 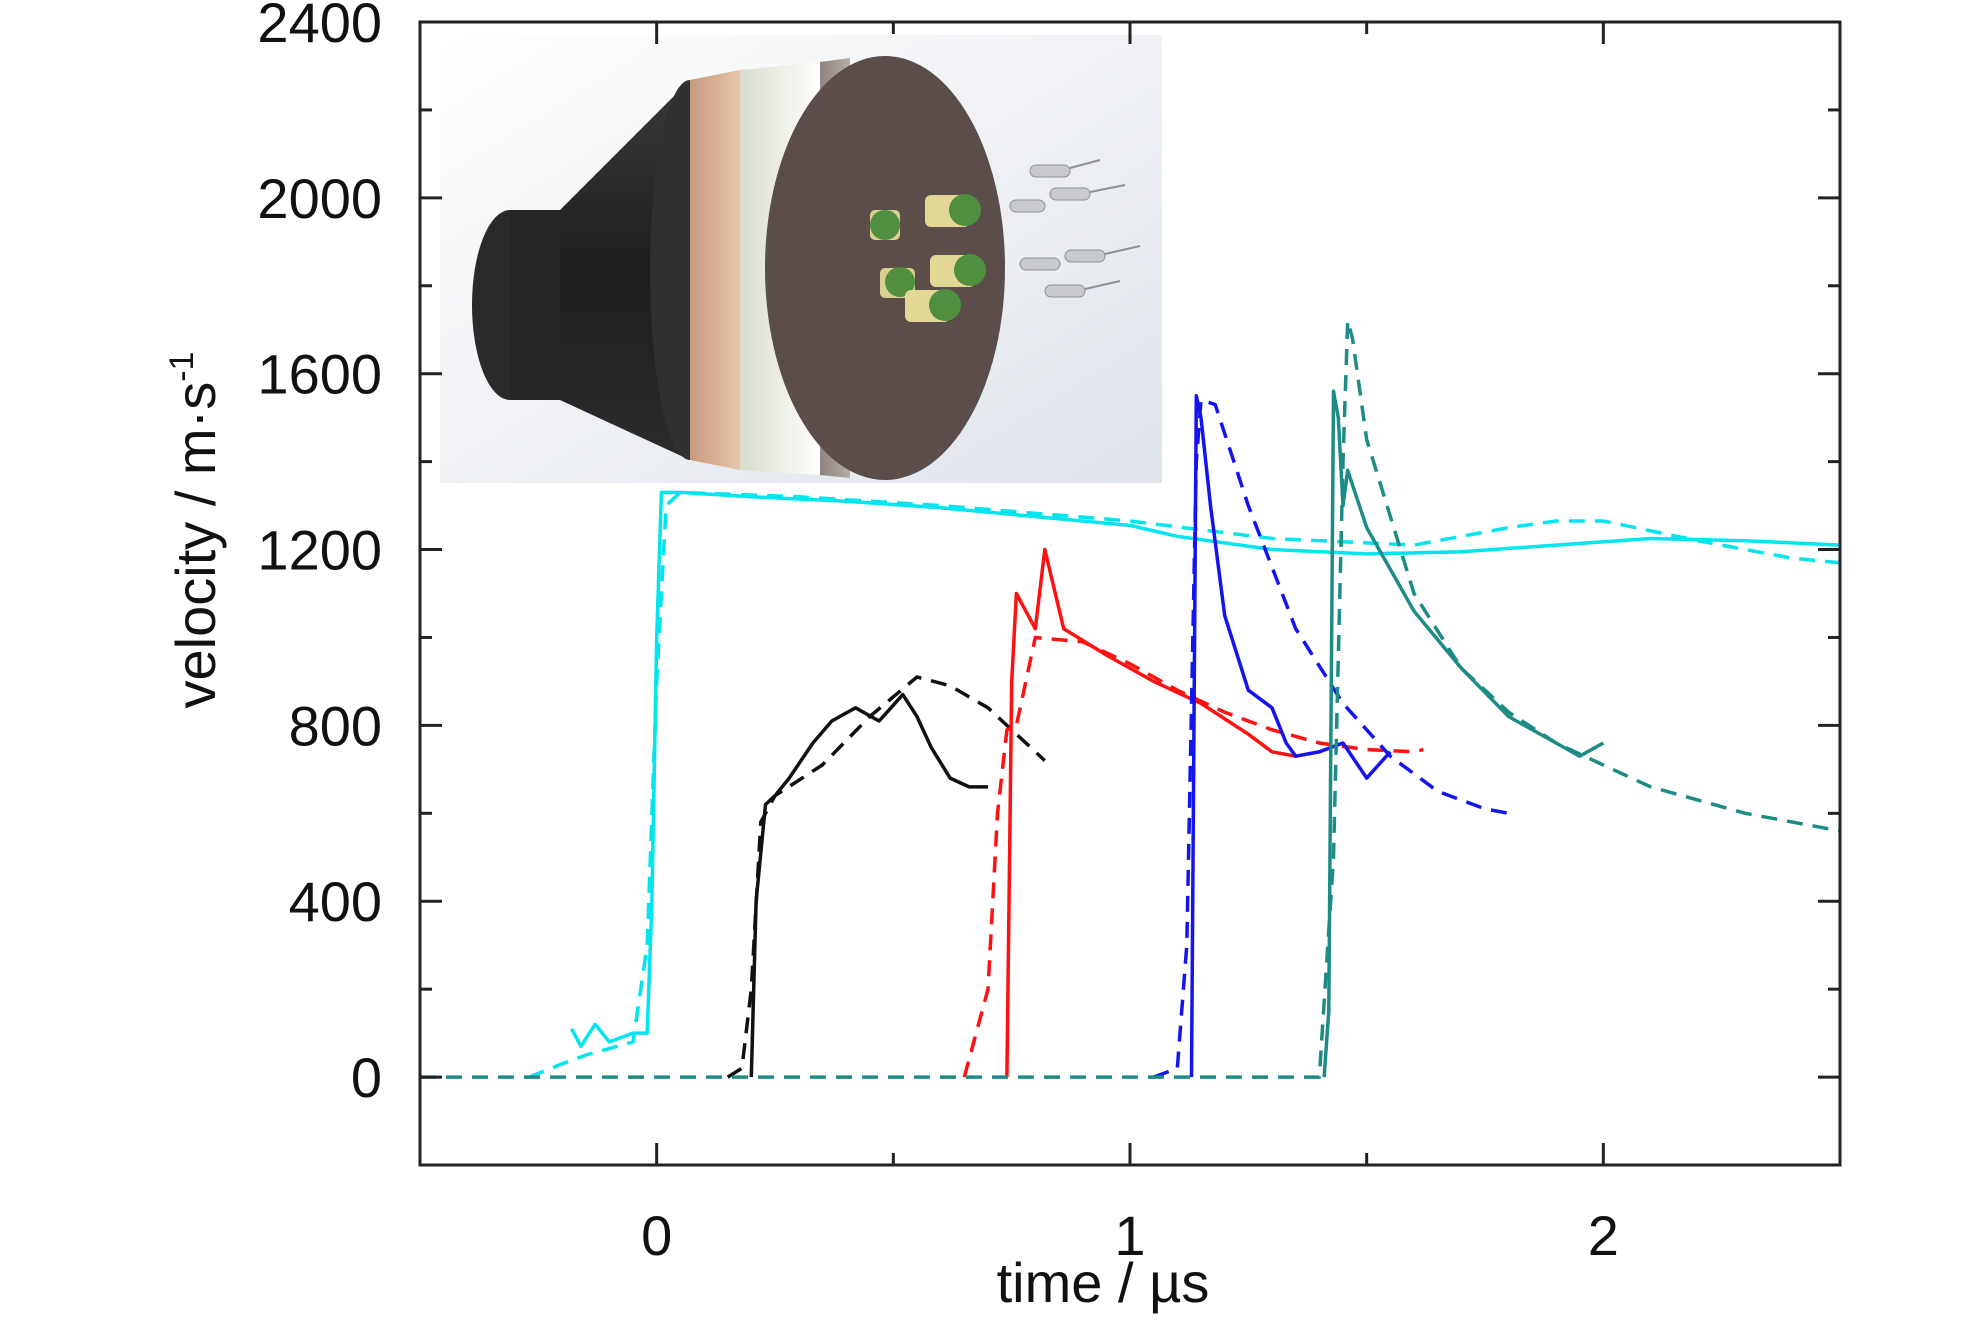 I want to click on y-axis-title: velocity / m·s, so click(x=195, y=545).